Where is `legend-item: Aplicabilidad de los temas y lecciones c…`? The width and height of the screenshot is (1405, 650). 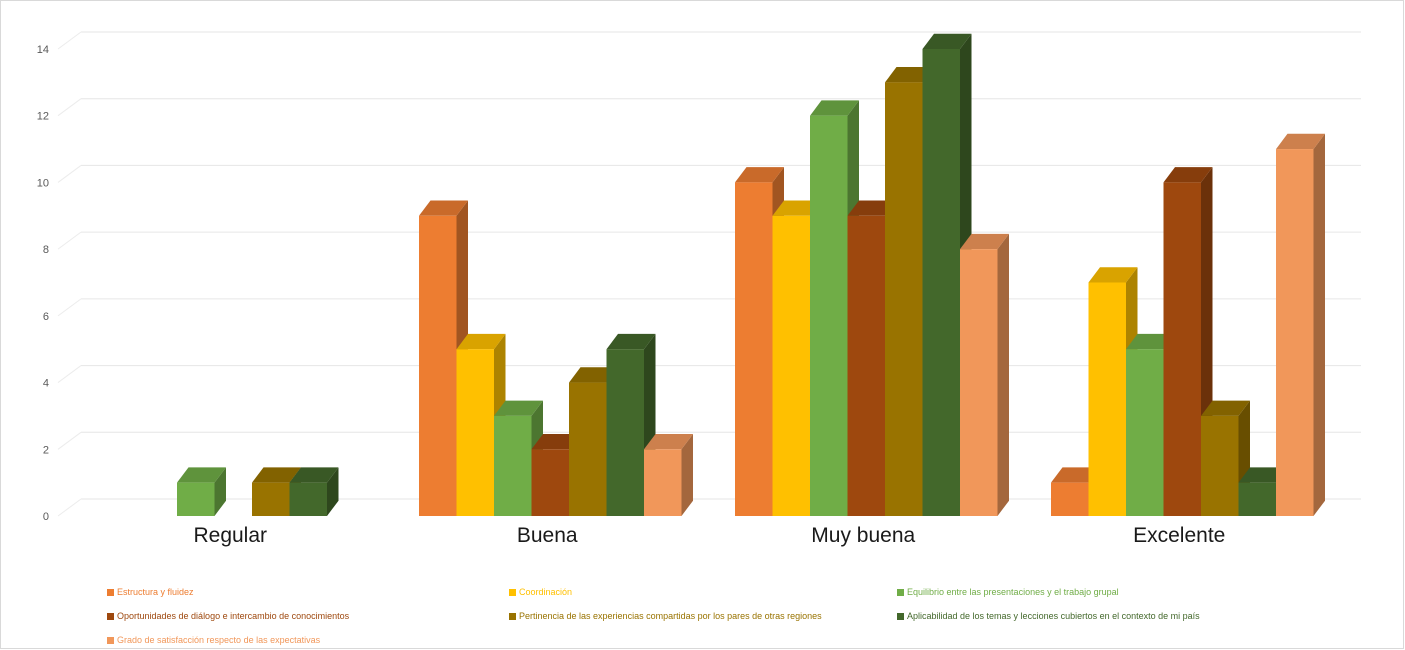
legend-item: Aplicabilidad de los temas y lecciones c… is located at coordinates (1048, 616).